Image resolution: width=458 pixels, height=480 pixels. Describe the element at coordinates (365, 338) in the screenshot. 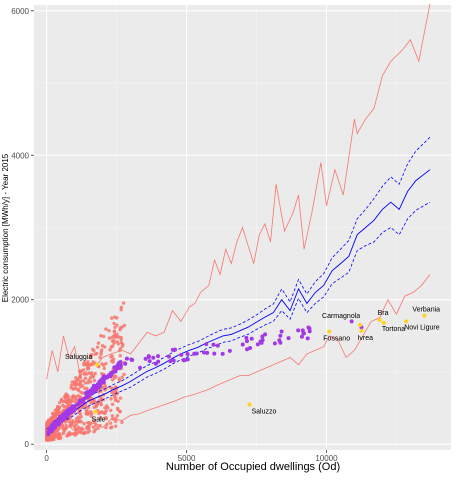

I see `municipality-label: Ivrea` at that location.